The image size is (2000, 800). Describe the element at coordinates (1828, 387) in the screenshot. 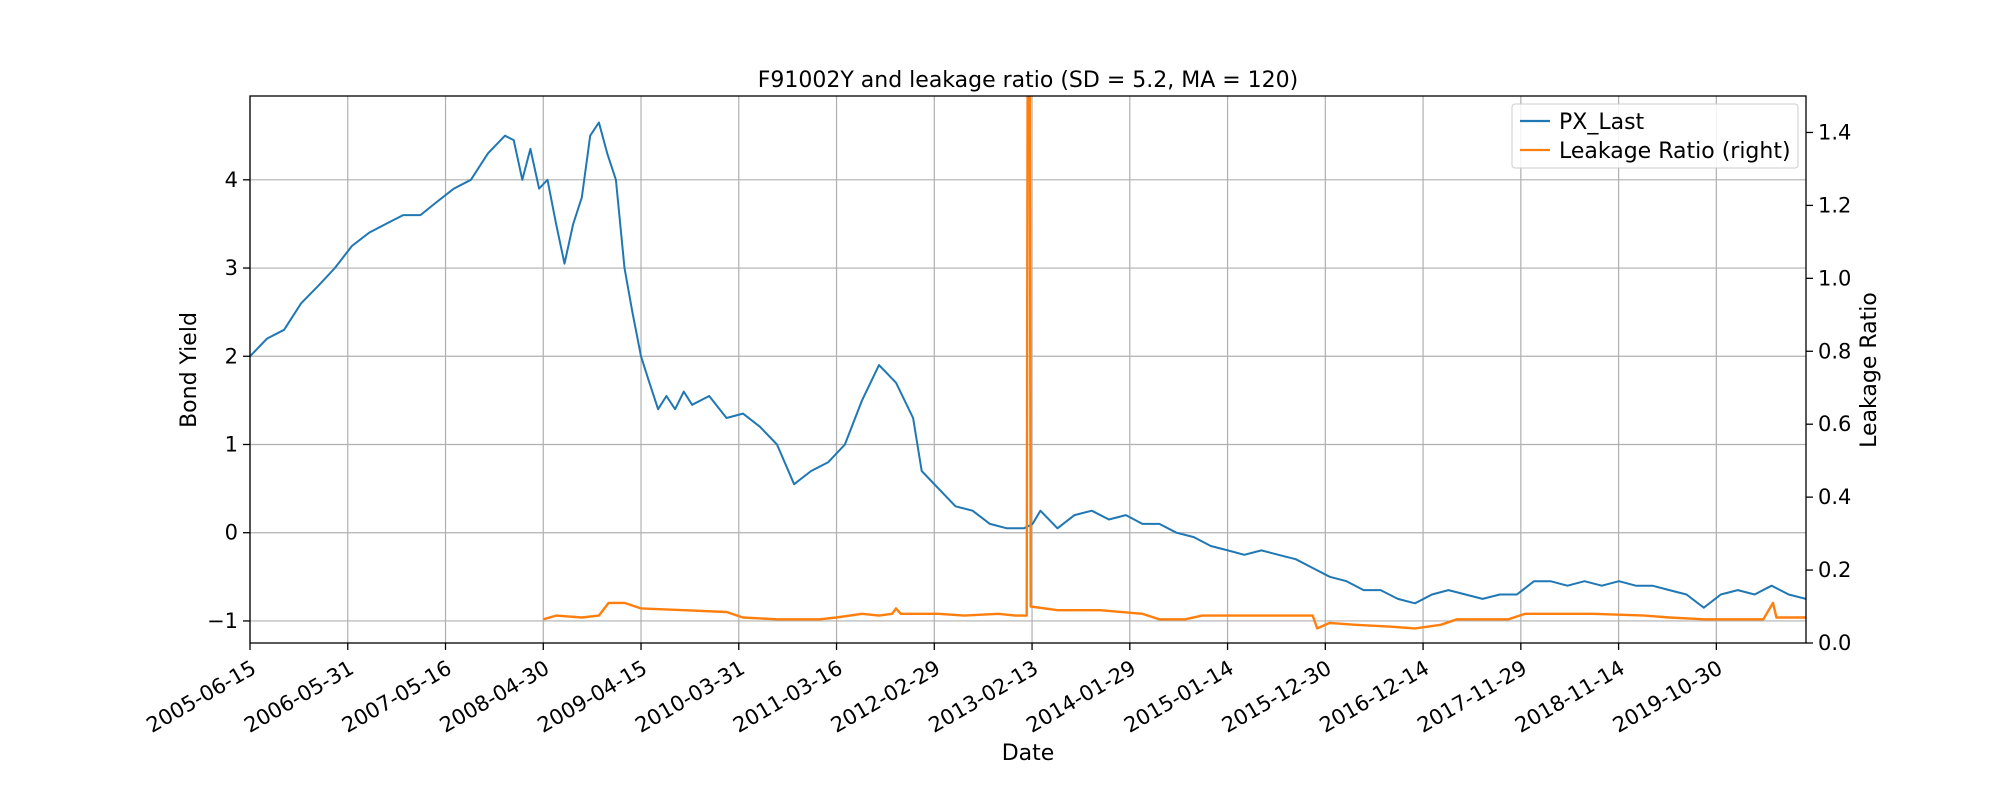

I see `y-axis-right: 0.0 0.2 0.4 0.6 0.8 1.0 1.2 1.4` at that location.